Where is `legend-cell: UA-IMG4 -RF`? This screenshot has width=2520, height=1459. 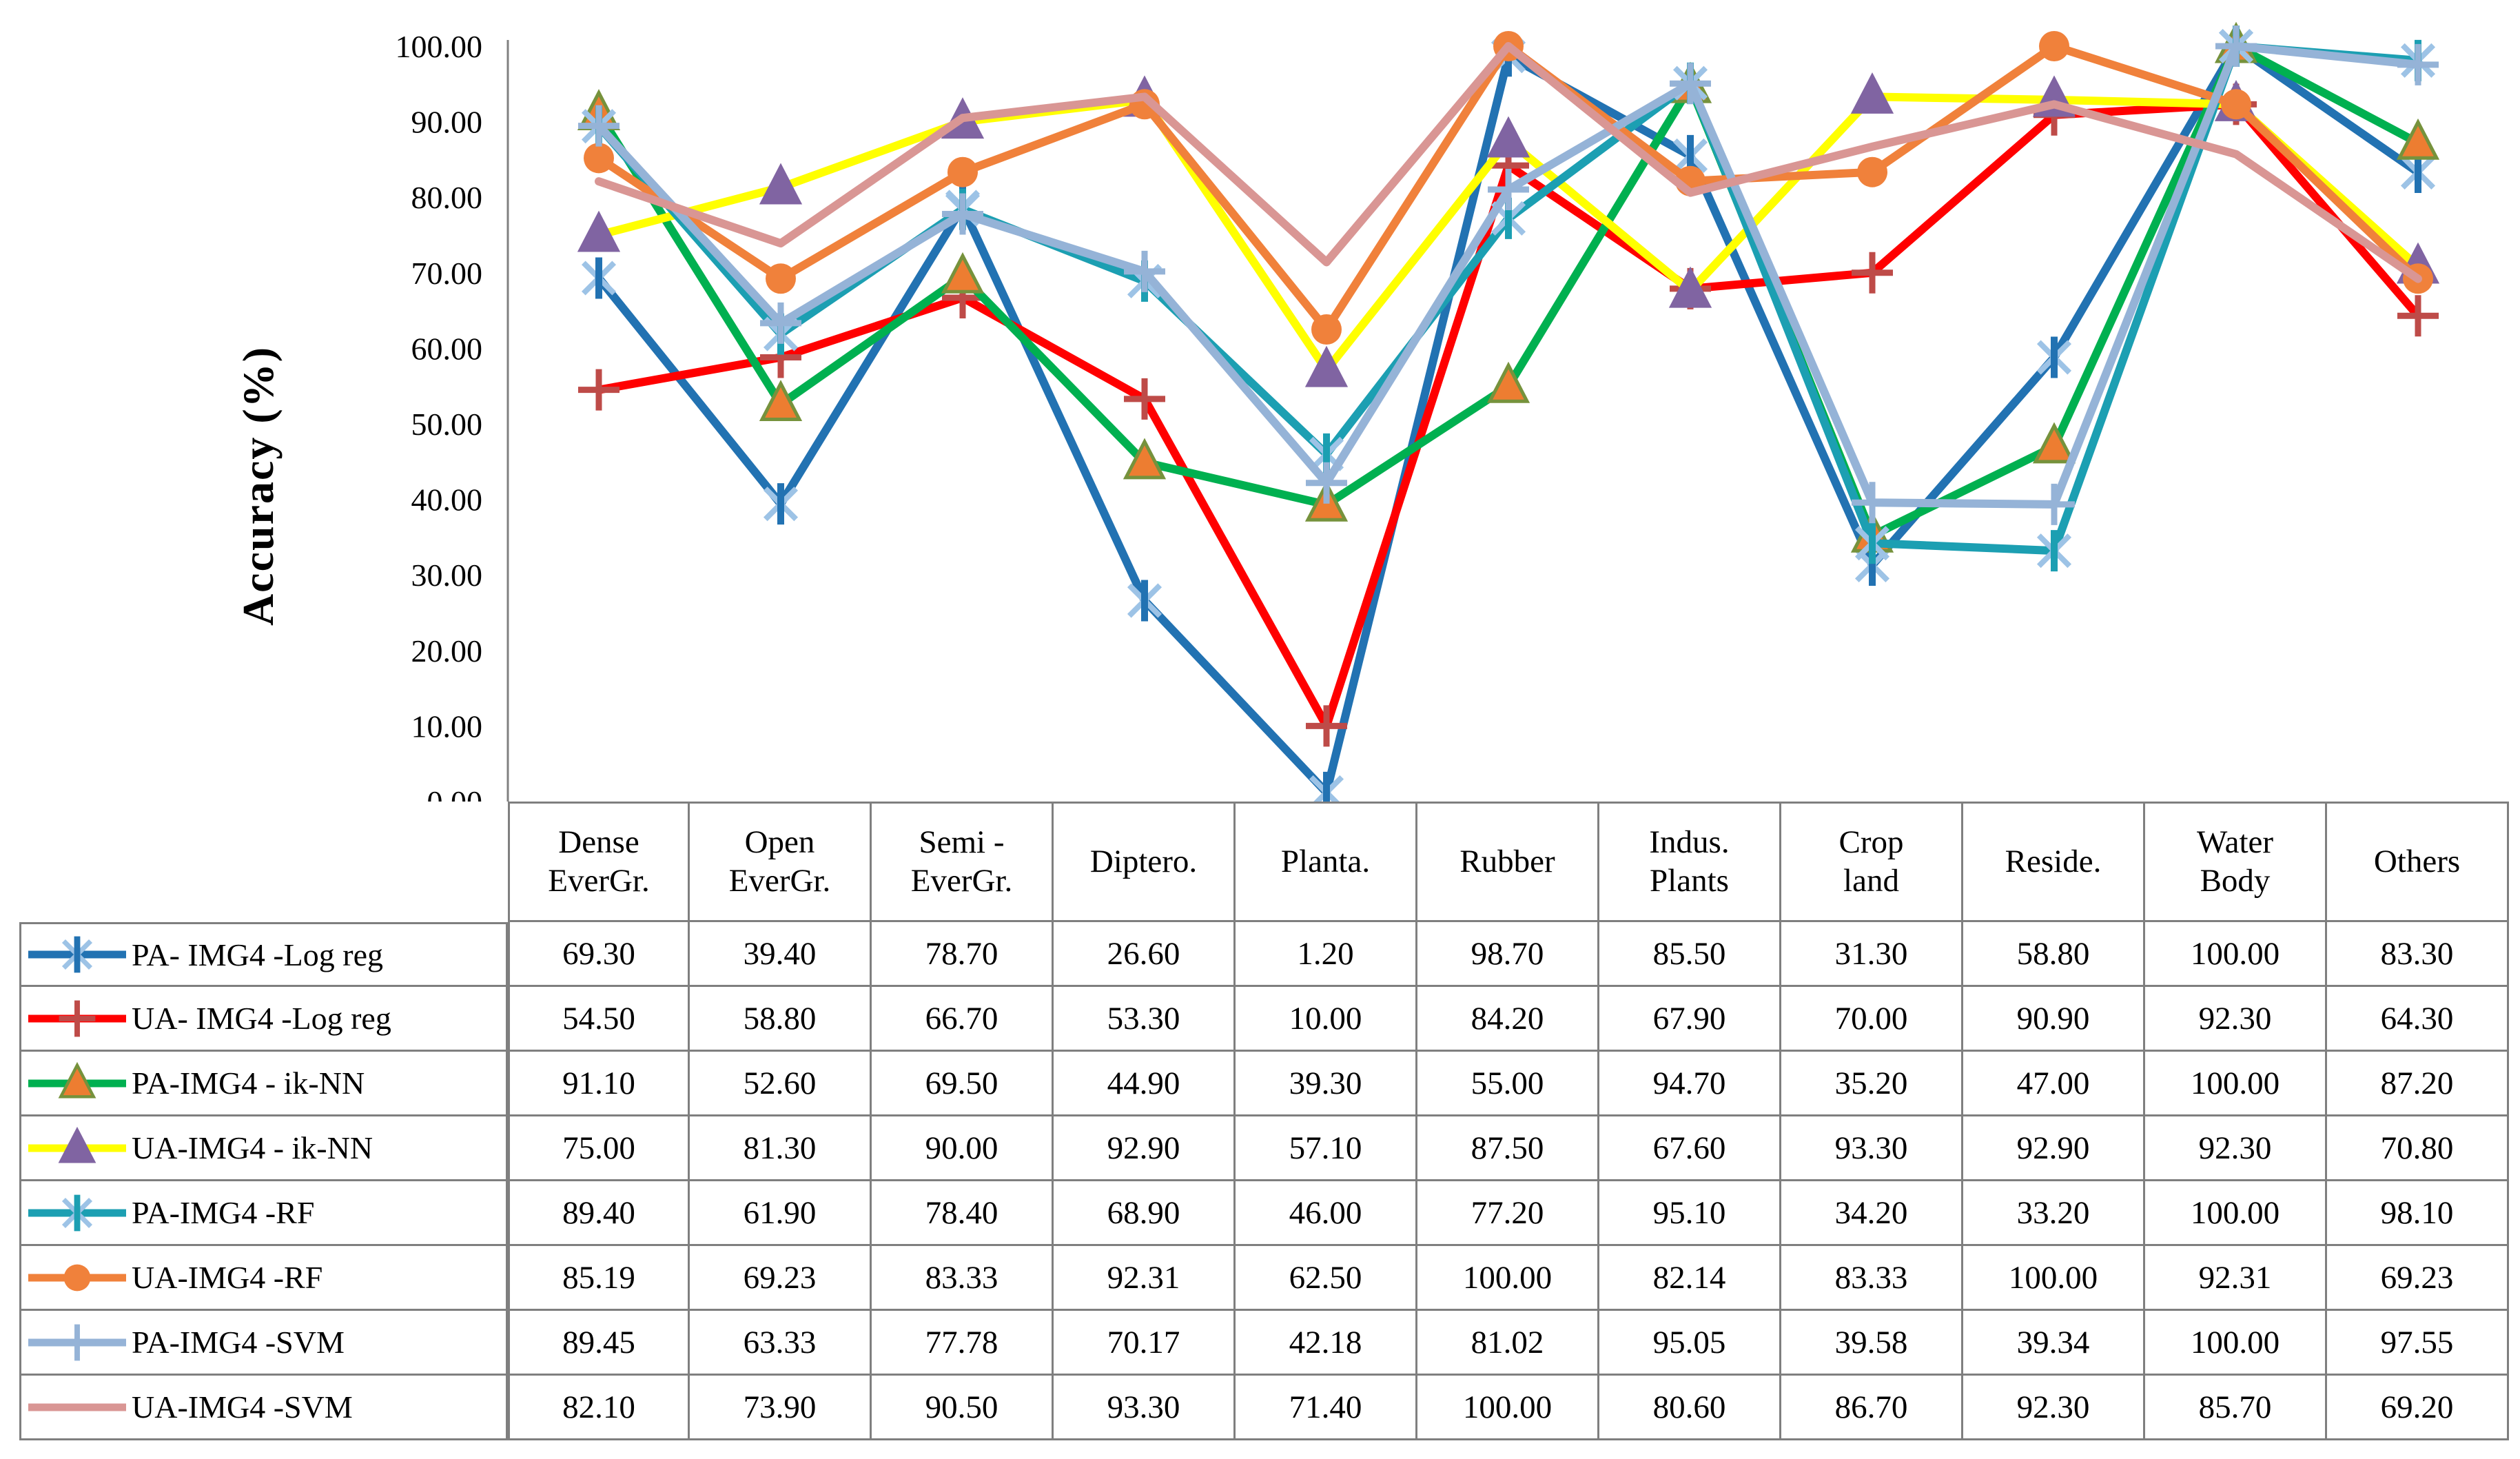
legend-cell: UA-IMG4 -RF is located at coordinates (263, 1278).